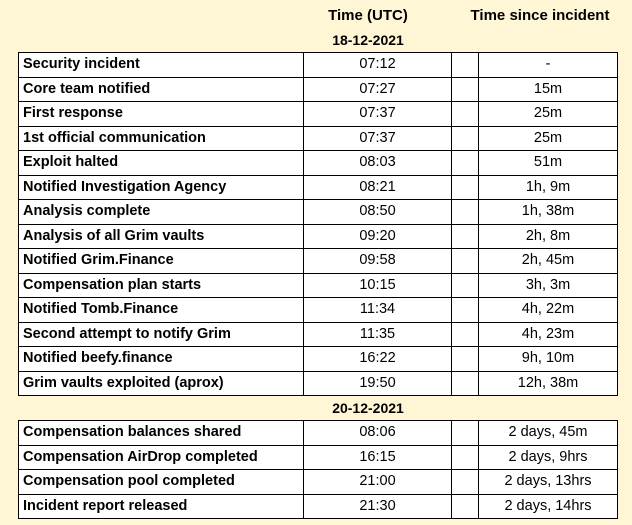 This screenshot has height=525, width=632. I want to click on time-utc-cell: 07:12, so click(377, 65).